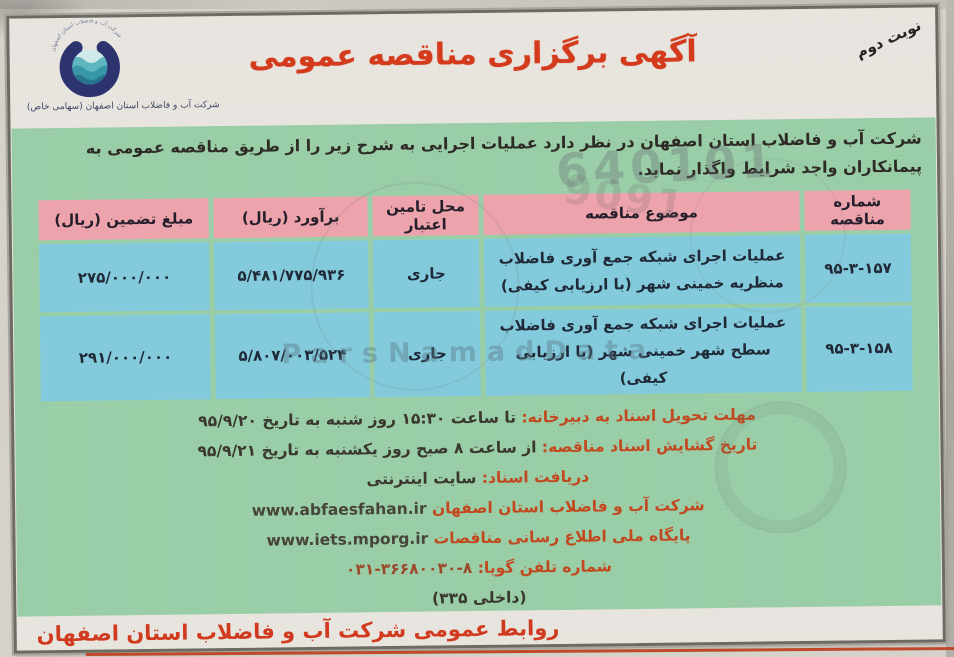  What do you see at coordinates (545, 567) in the screenshot?
I see `phone-label: شماره تلفن گویا:` at bounding box center [545, 567].